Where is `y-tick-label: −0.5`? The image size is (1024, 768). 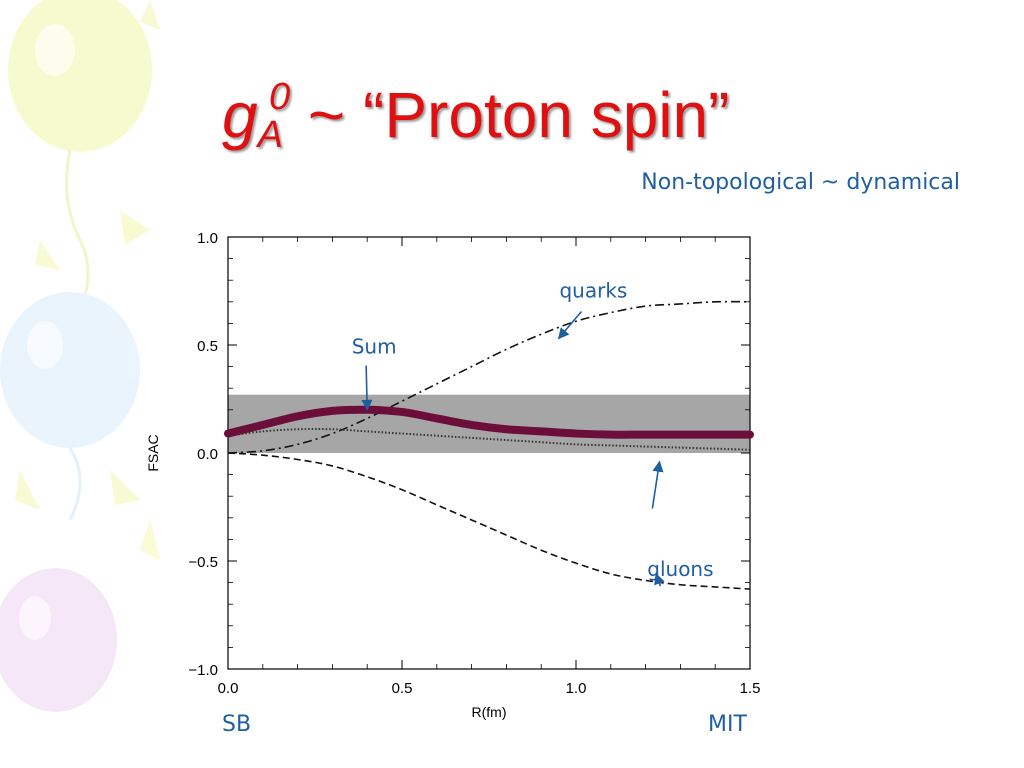
y-tick-label: −0.5 is located at coordinates (203, 562).